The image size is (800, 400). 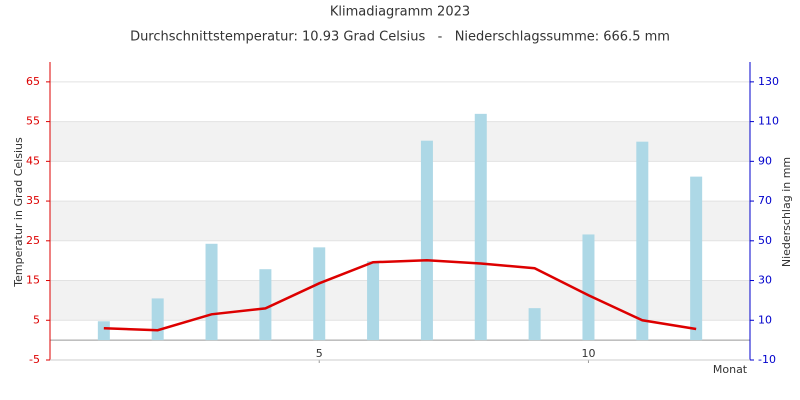 What do you see at coordinates (765, 280) in the screenshot?
I see `y2-tick-label: 30` at bounding box center [765, 280].